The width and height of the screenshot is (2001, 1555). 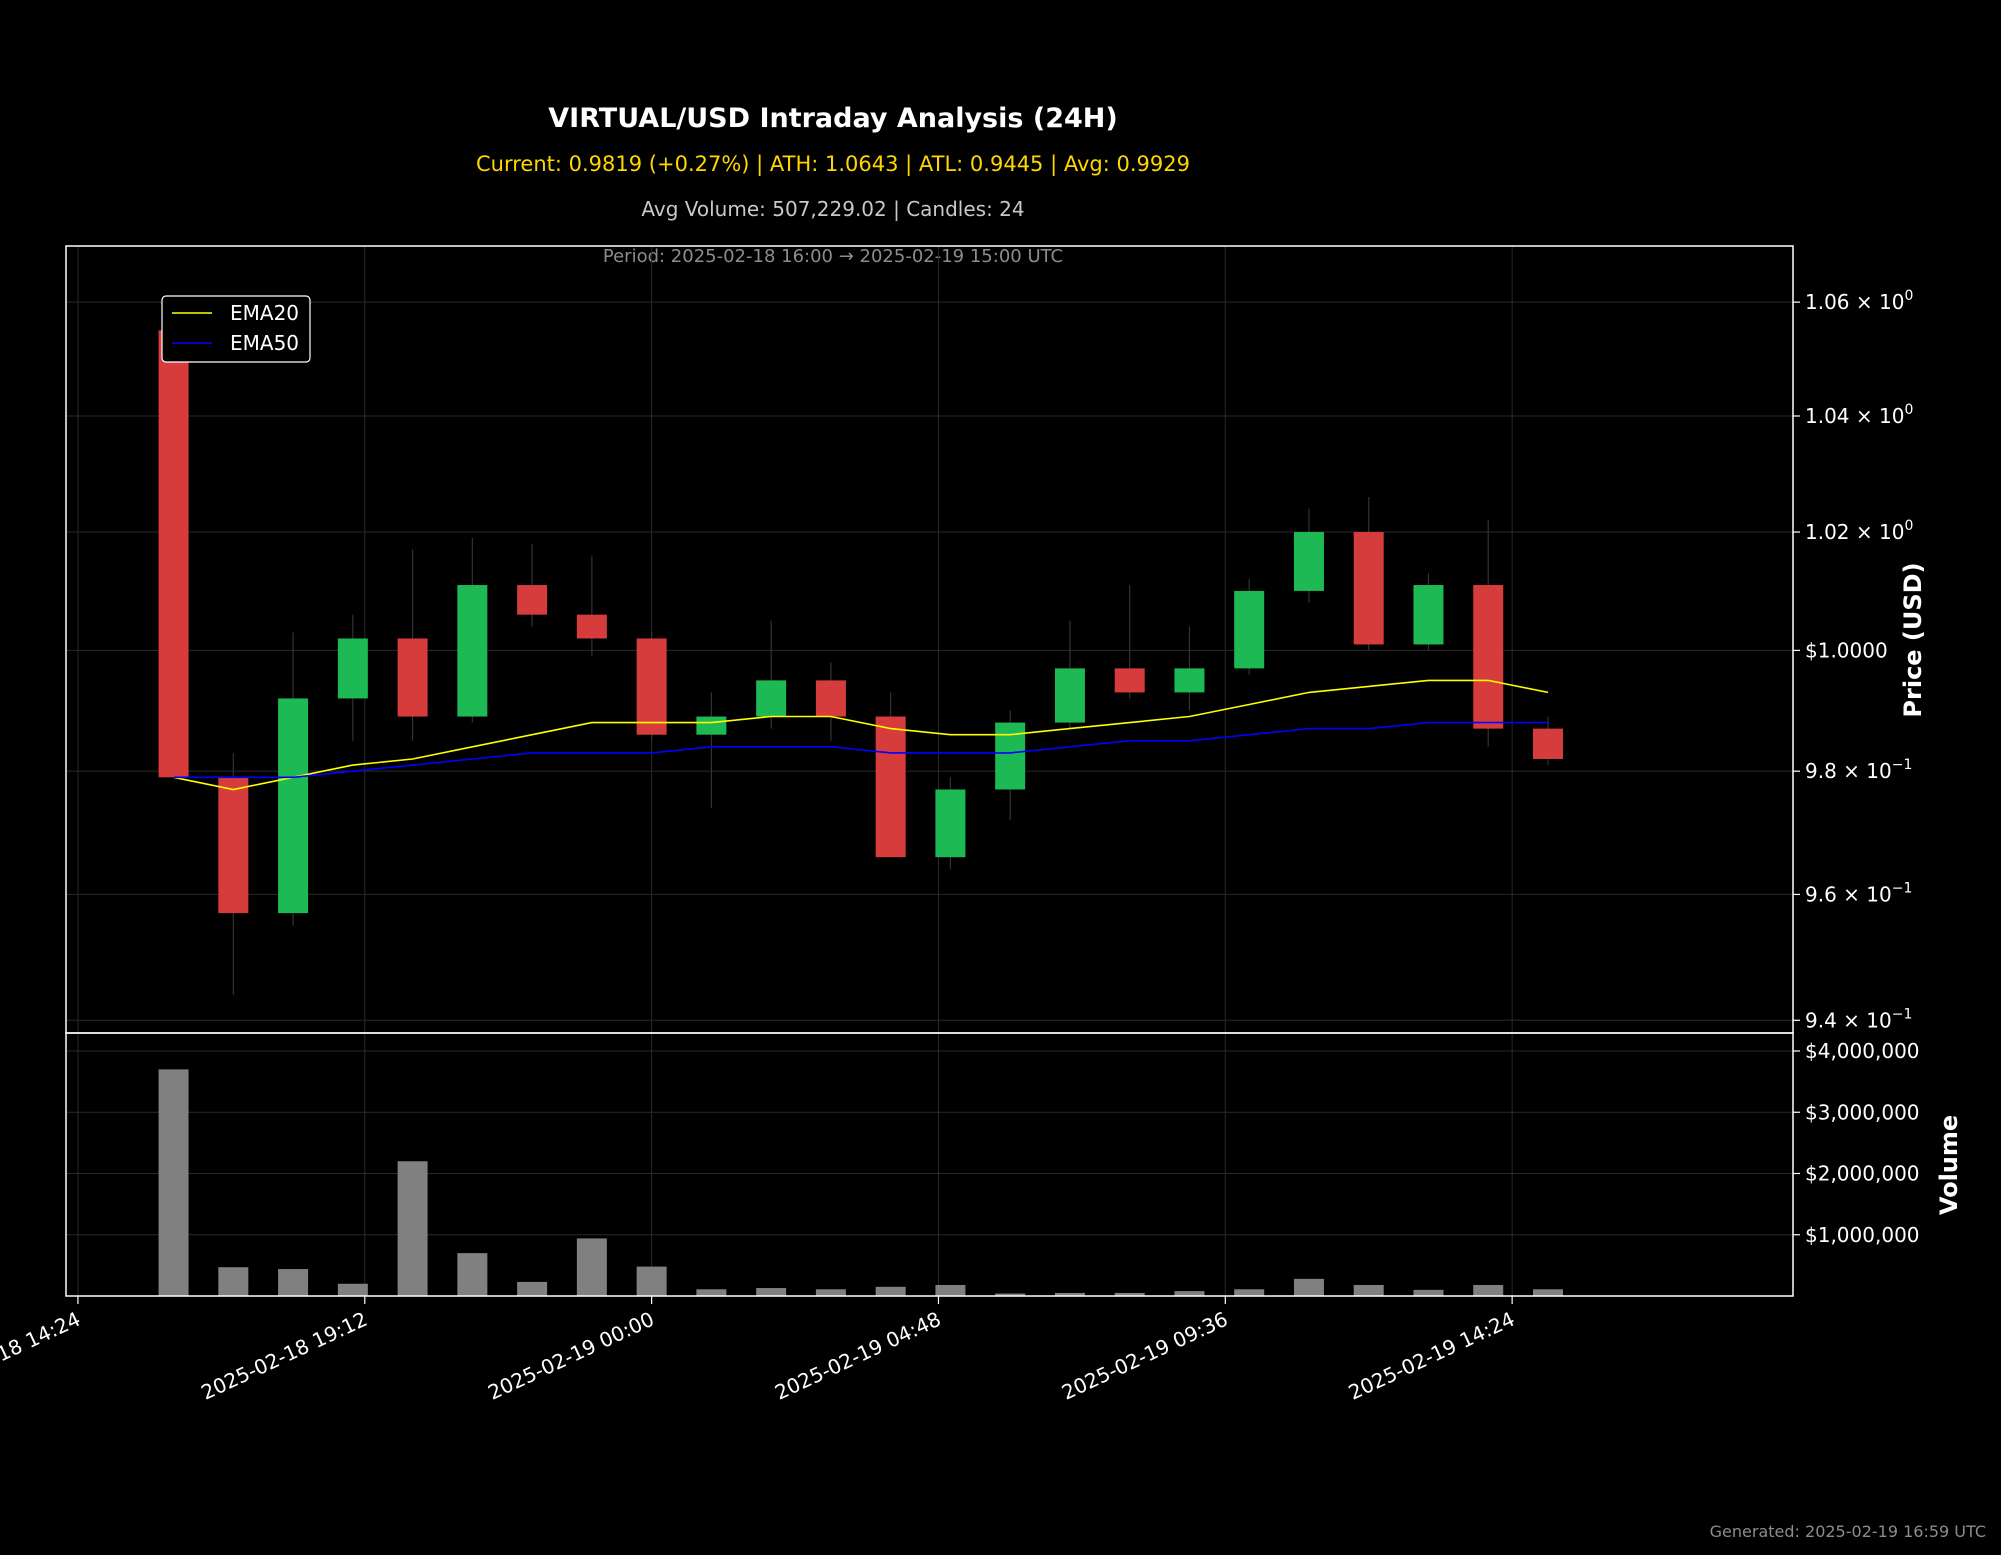 I want to click on price-tick-base-1-02: 1.02 × 10, so click(x=1854, y=532).